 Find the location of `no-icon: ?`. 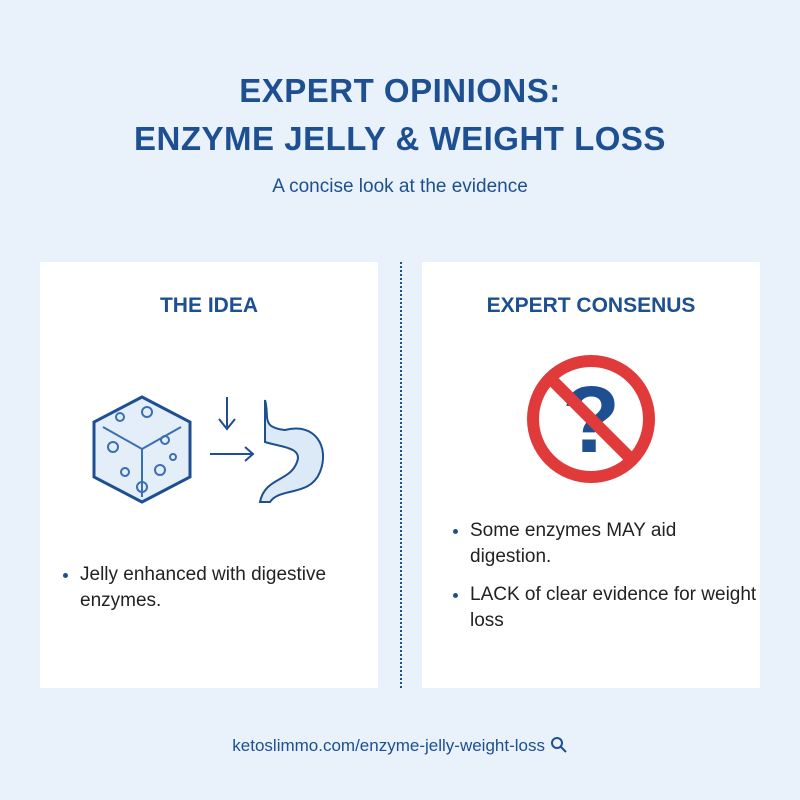

no-icon: ? is located at coordinates (591, 419).